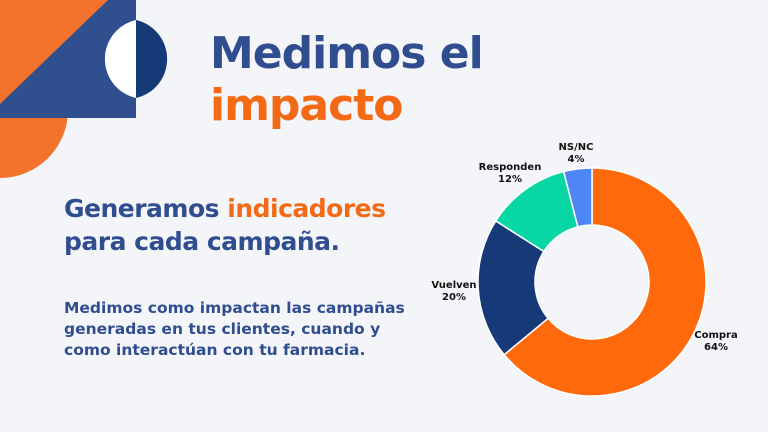 The image size is (768, 432). What do you see at coordinates (347, 53) in the screenshot?
I see `title-line-1: Medimos el` at bounding box center [347, 53].